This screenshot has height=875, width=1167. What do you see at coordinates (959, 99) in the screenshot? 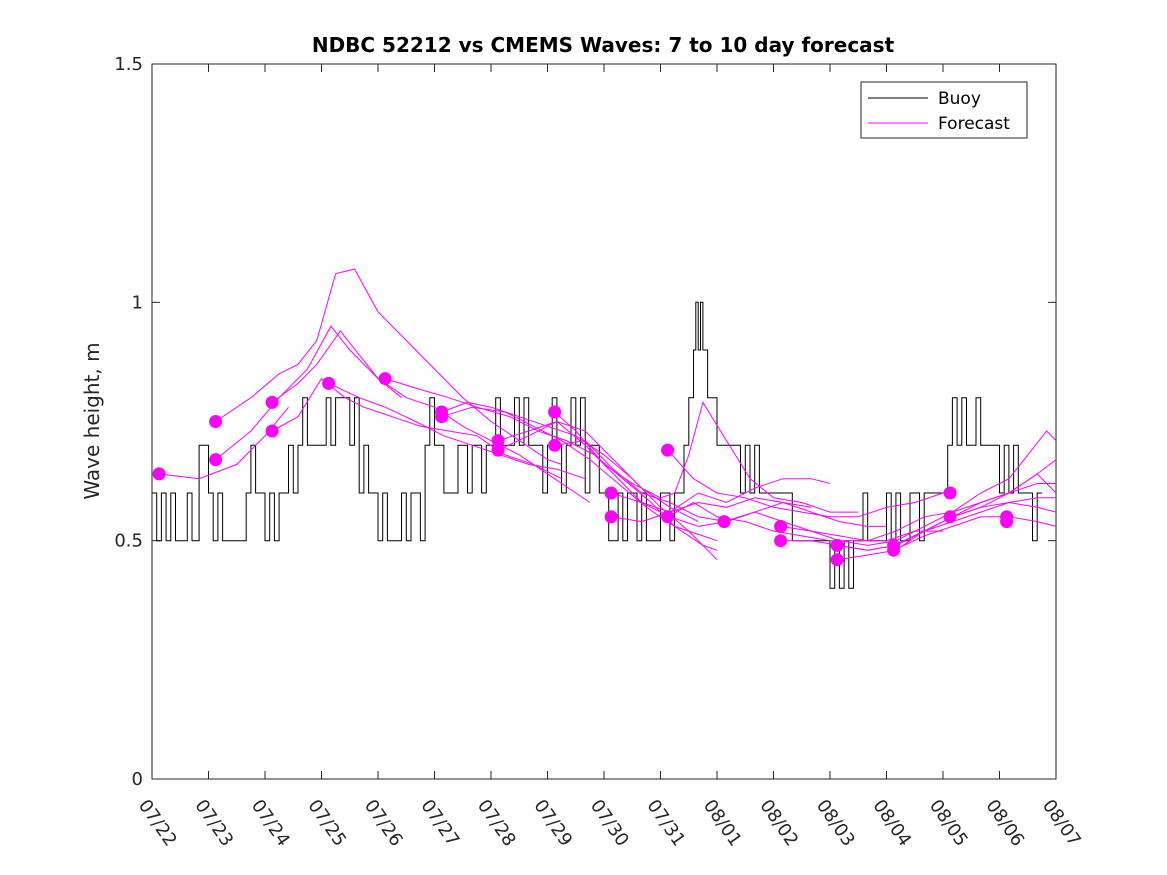
I see `legend-buoy-label: Buoy` at bounding box center [959, 99].